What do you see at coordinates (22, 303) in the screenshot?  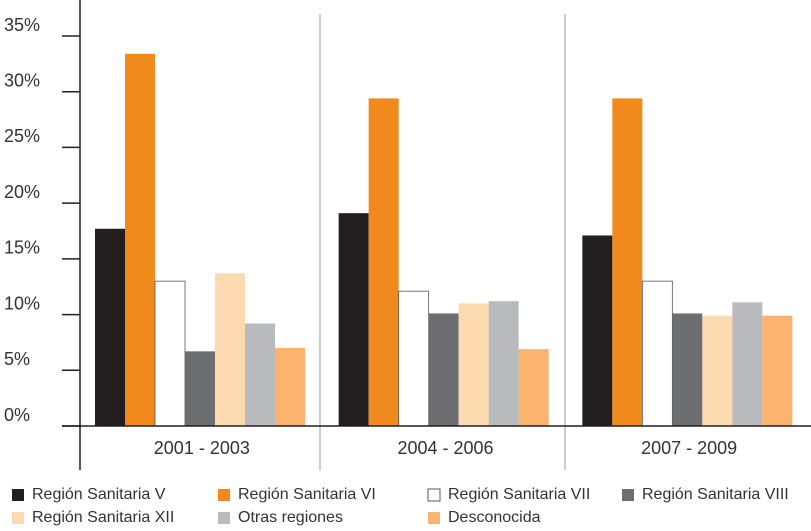 I see `y-tick-label: 10%` at bounding box center [22, 303].